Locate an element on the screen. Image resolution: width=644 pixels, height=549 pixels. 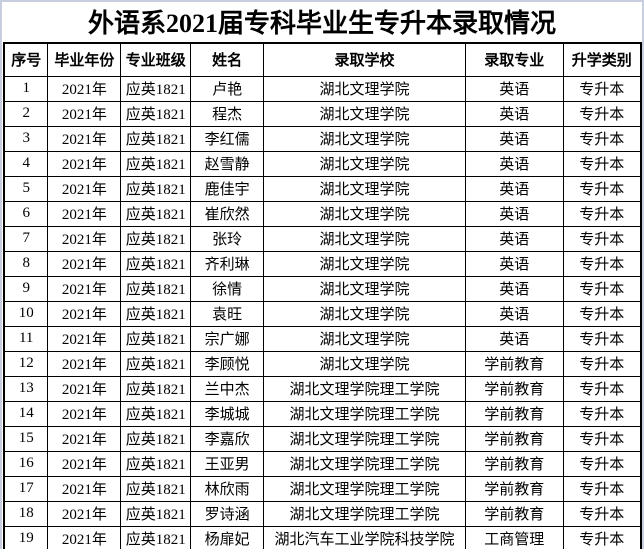
table-cell: 3 is located at coordinates (26, 138).